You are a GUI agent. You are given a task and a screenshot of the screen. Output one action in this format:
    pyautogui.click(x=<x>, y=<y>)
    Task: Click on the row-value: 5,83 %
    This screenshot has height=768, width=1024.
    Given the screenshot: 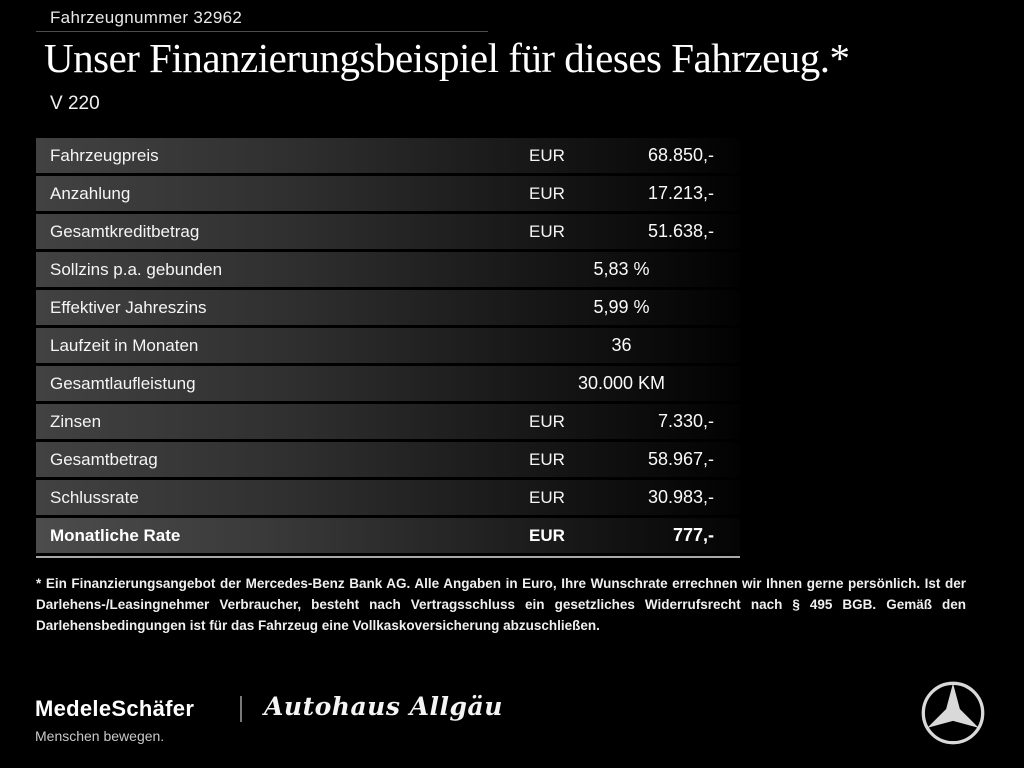 What is the action you would take?
    pyautogui.click(x=621, y=269)
    